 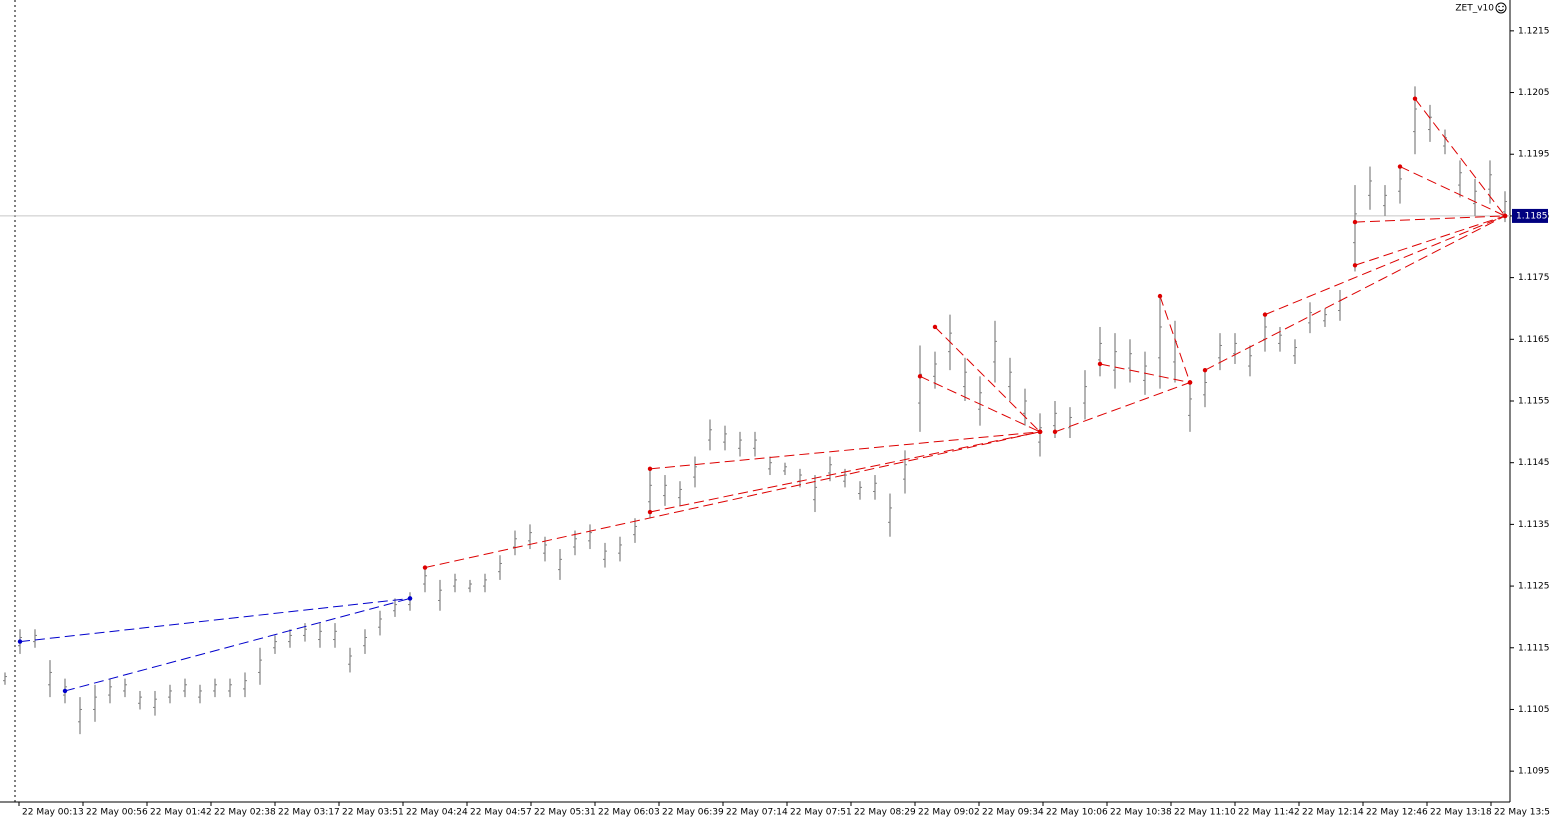 I want to click on x-tick-label: 22 May 03:51, so click(x=373, y=813).